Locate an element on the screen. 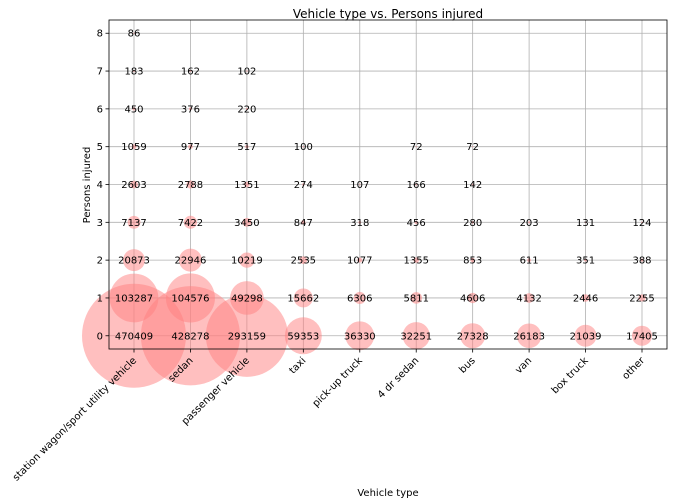  y-tick-label: 6 is located at coordinates (100, 109).